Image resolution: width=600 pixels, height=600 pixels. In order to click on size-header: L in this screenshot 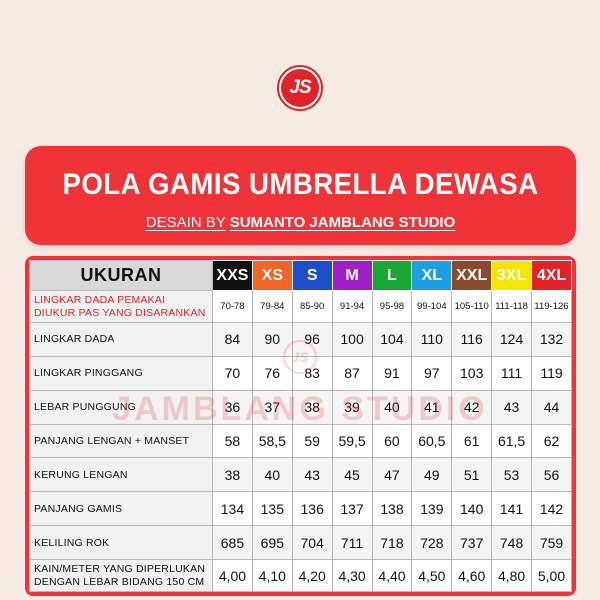, I will do `click(392, 275)`.